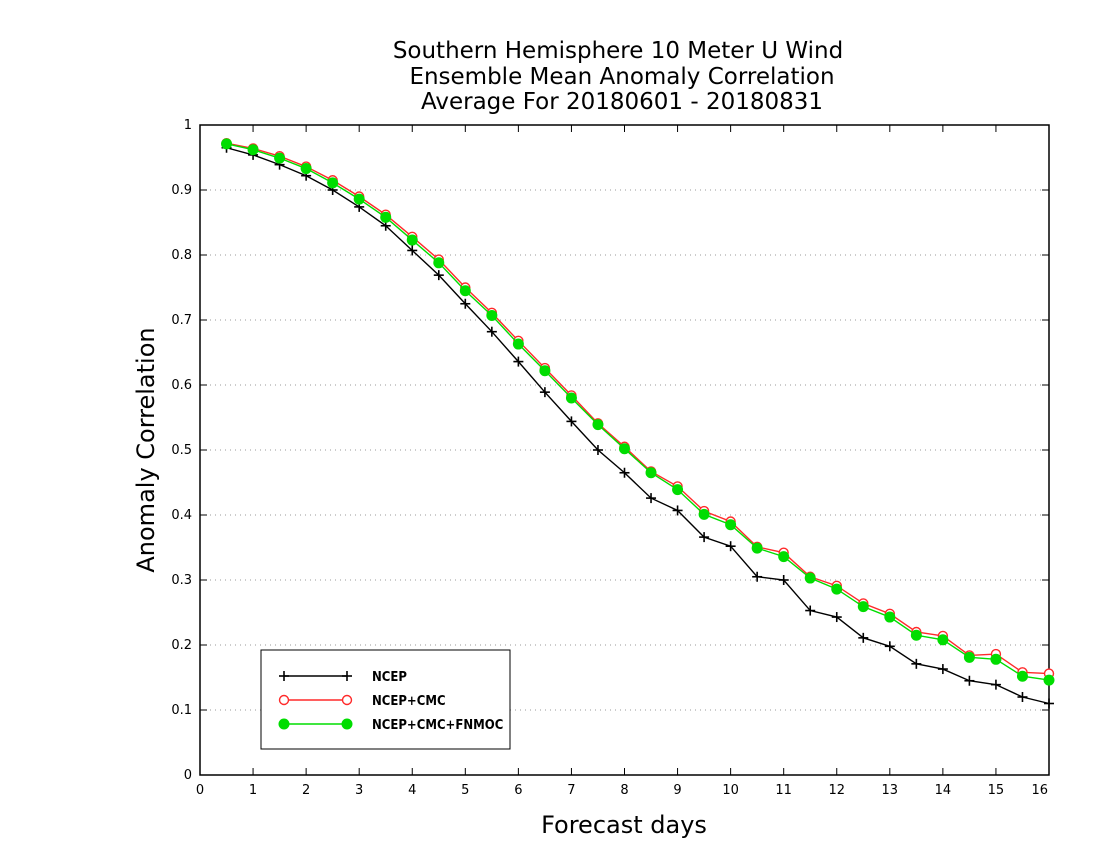 This screenshot has width=1100, height=850. I want to click on legend: NCEP NCEP+CMC NCEP+CMC+FNMOC, so click(385, 699).